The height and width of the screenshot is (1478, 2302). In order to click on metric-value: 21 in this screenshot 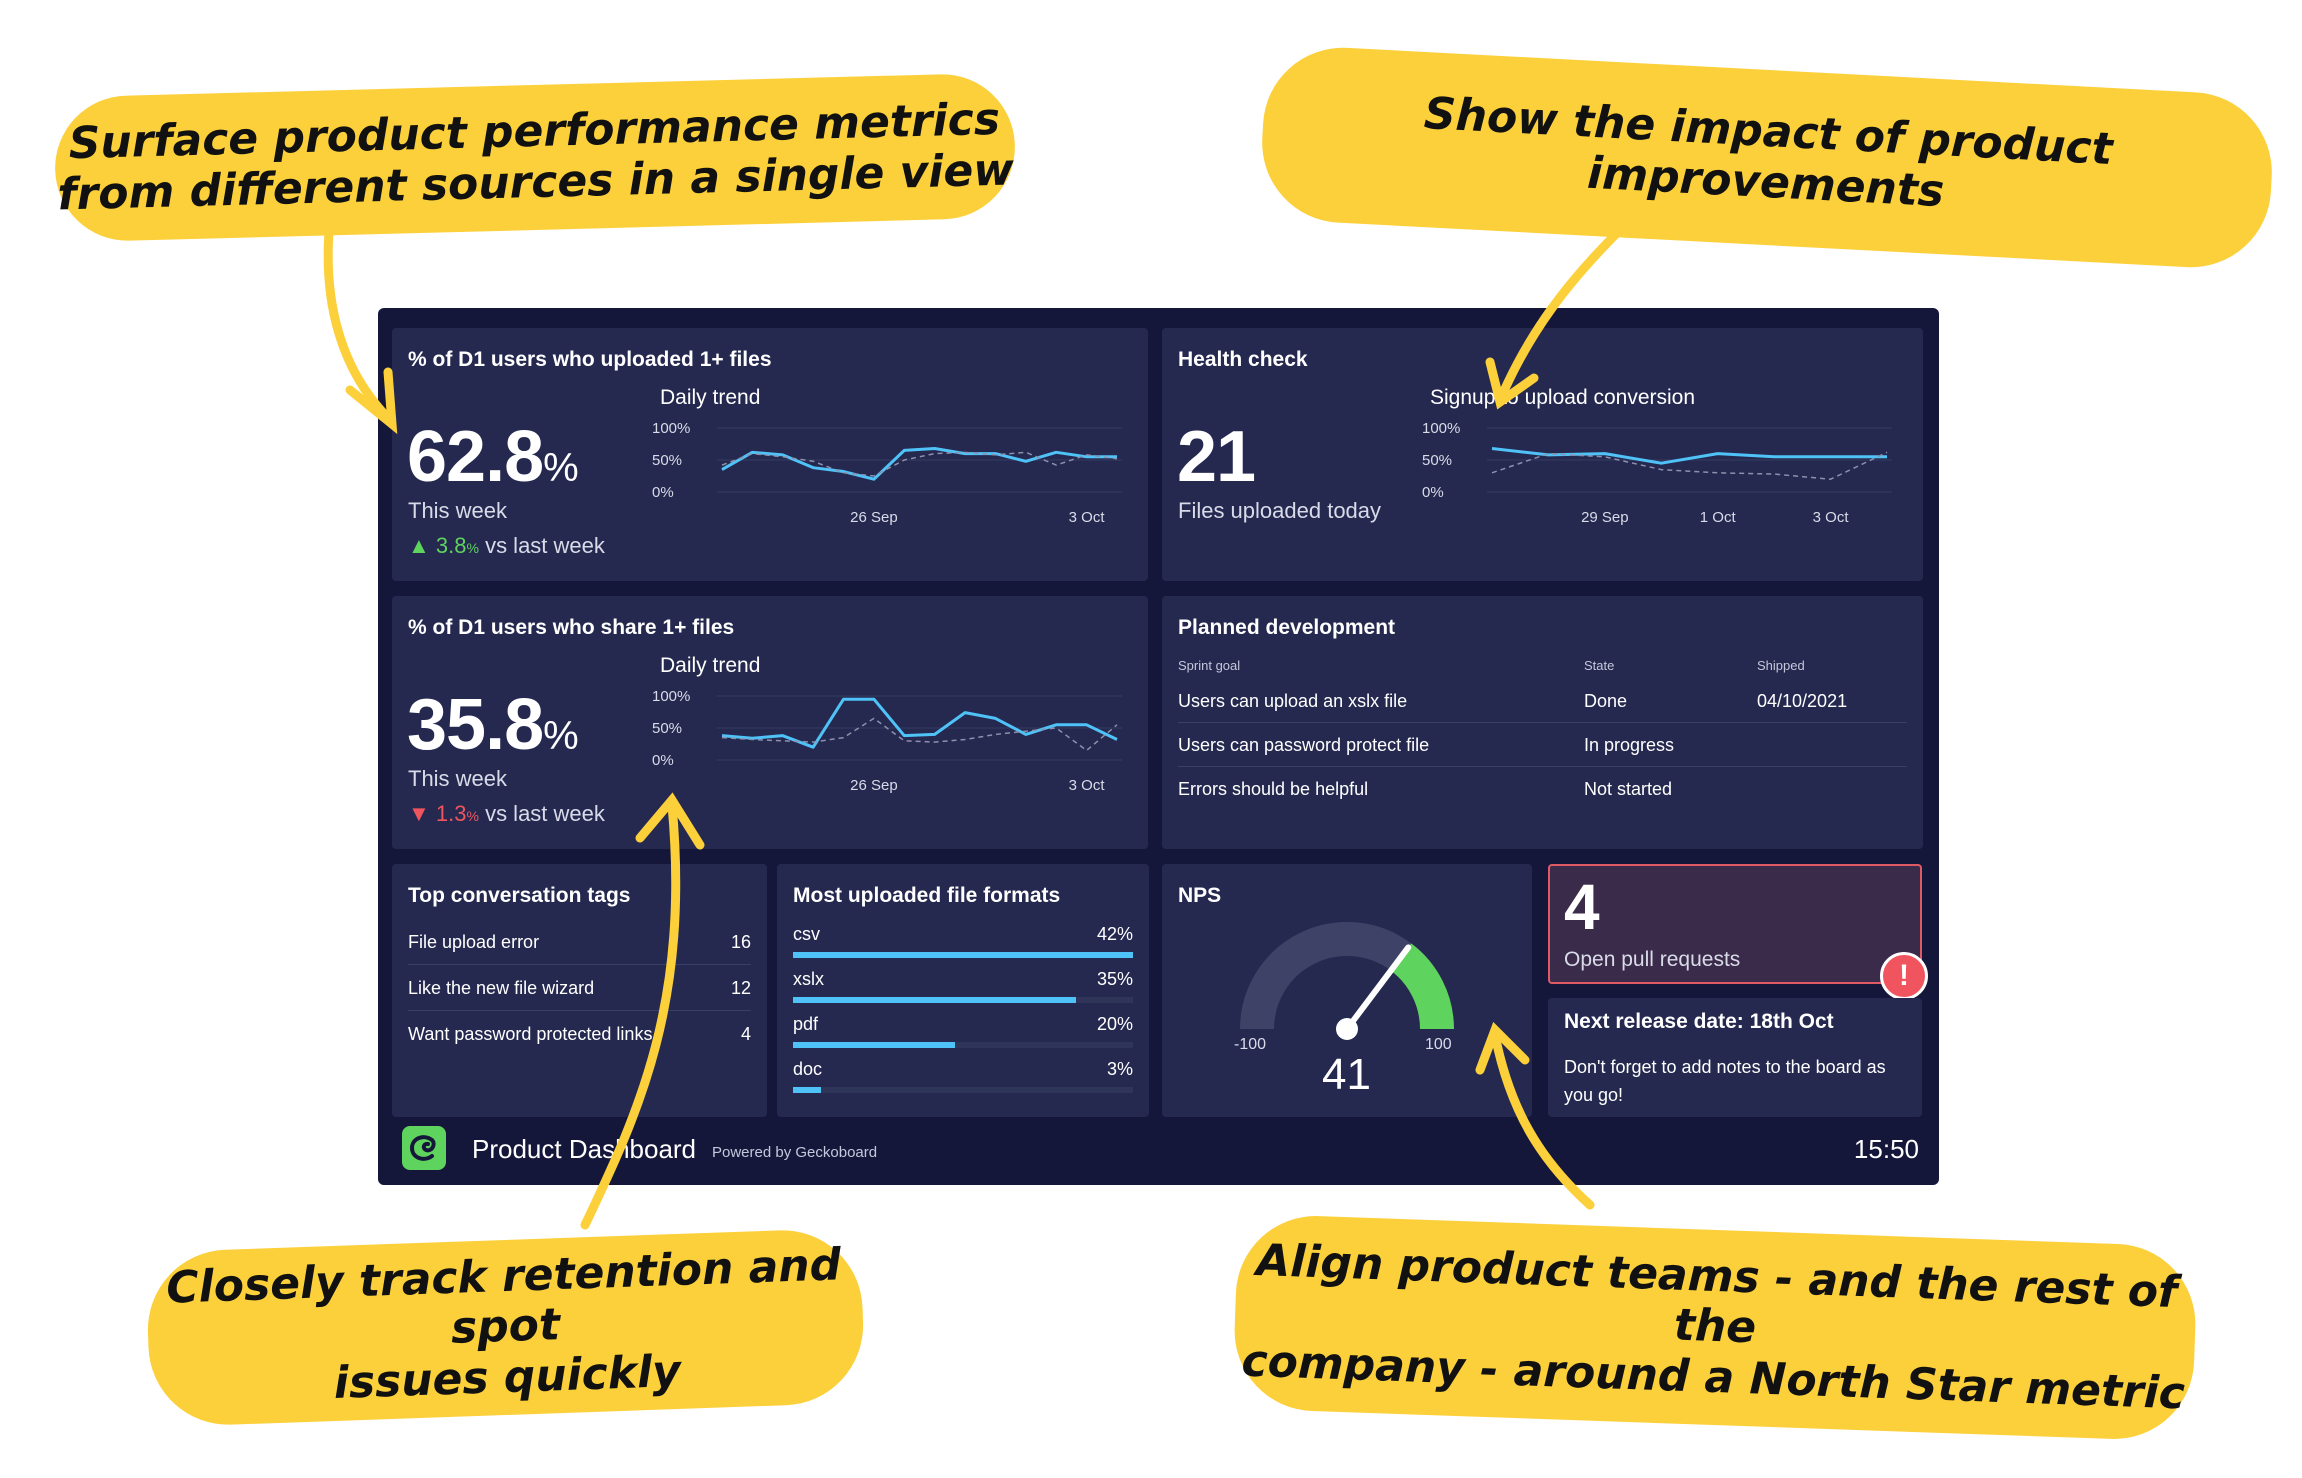, I will do `click(1216, 457)`.